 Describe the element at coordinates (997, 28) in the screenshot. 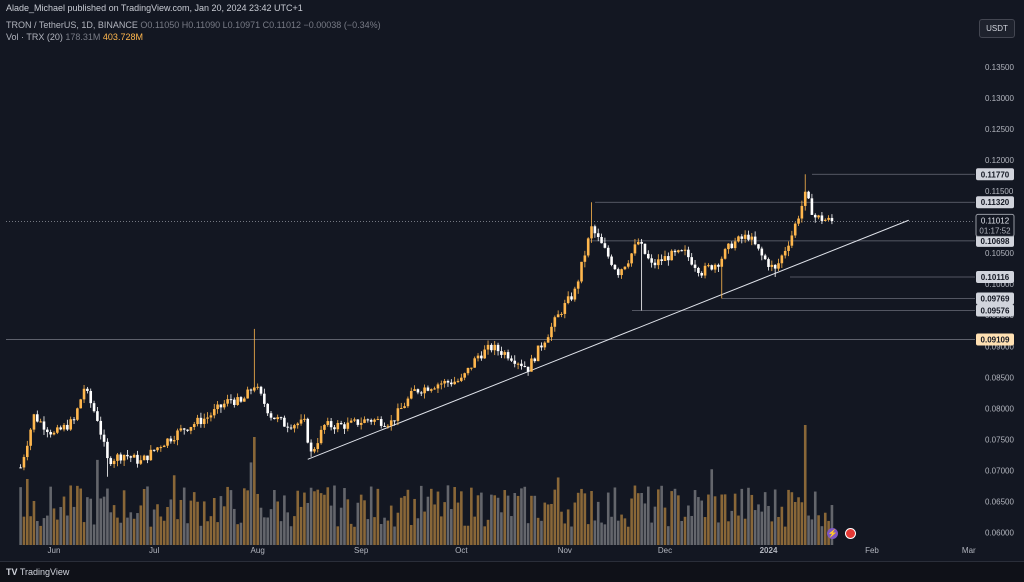

I see `currency-button: USDT` at that location.